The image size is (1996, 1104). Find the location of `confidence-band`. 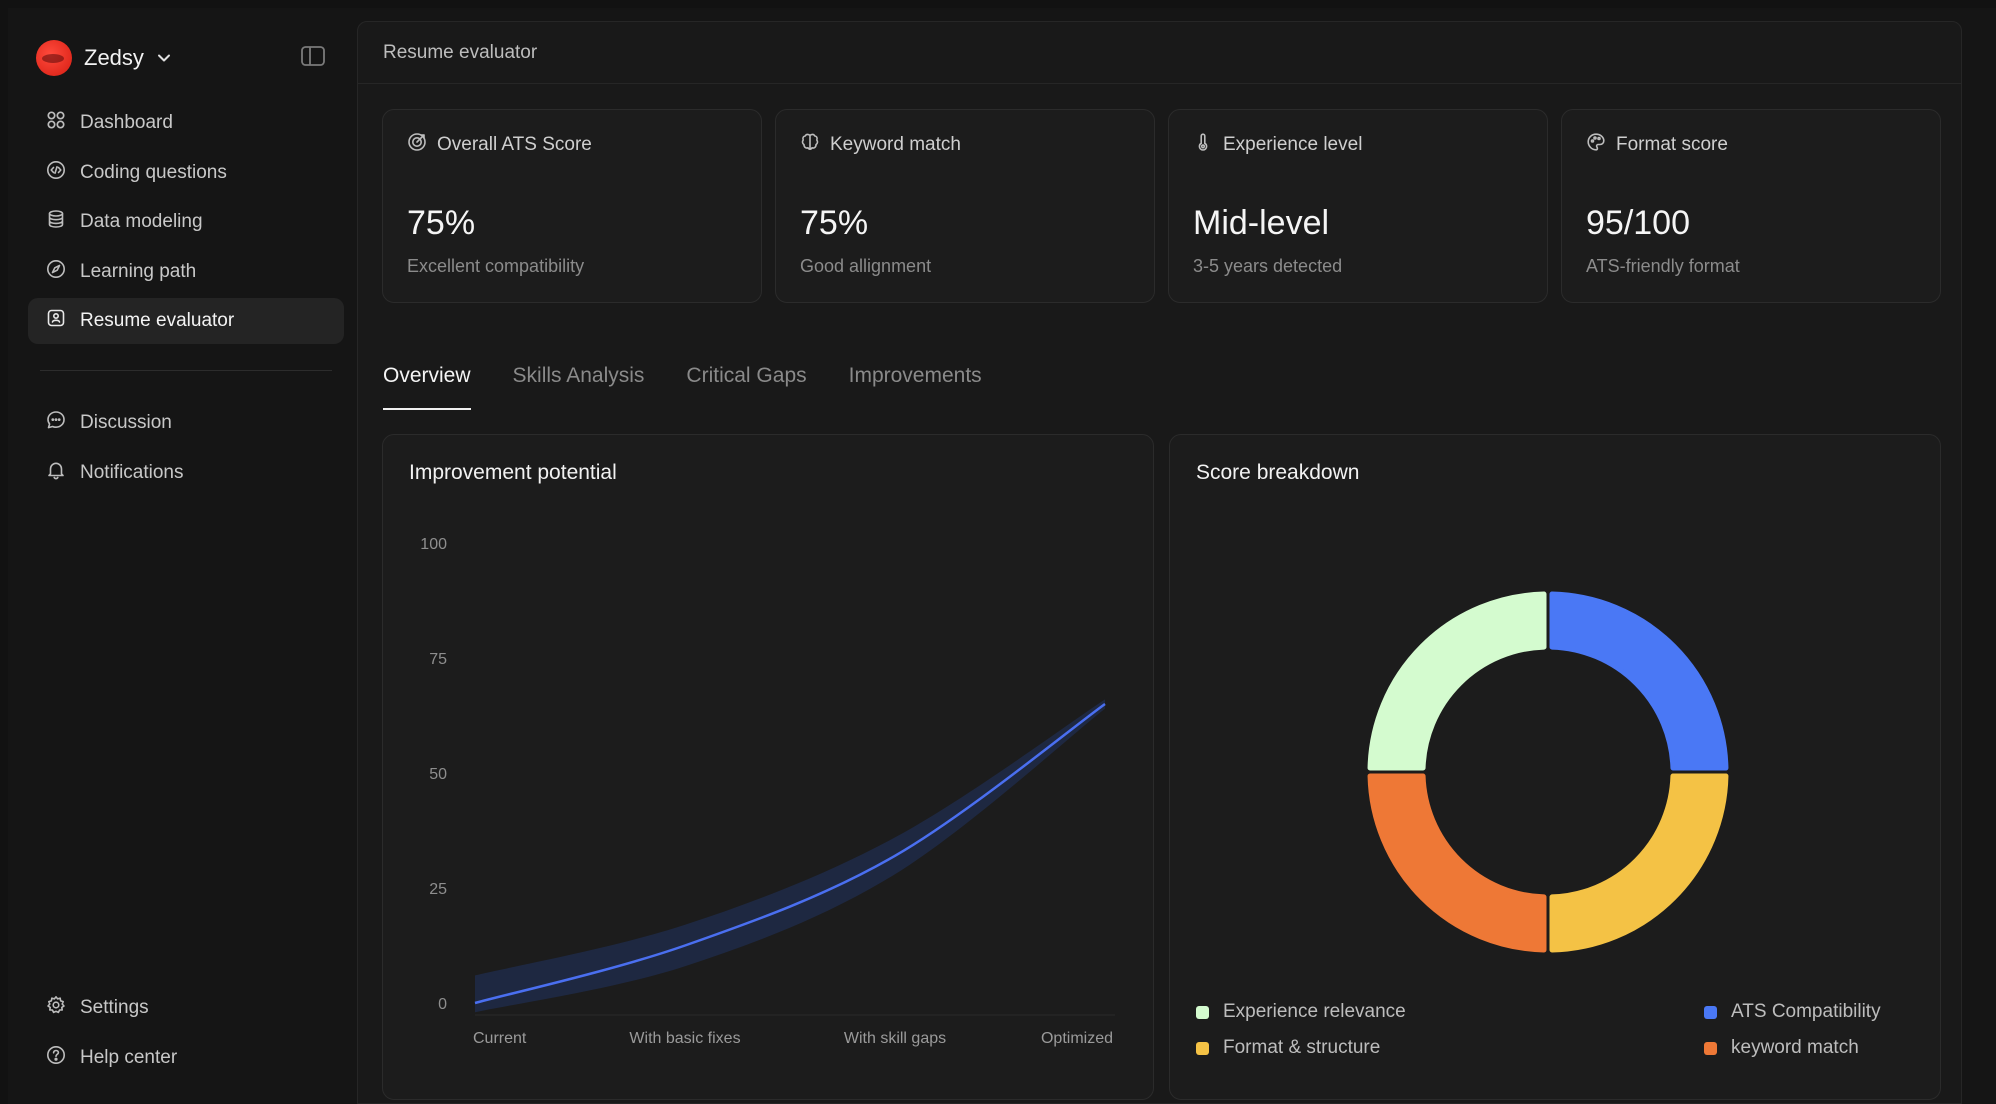

confidence-band is located at coordinates (790, 856).